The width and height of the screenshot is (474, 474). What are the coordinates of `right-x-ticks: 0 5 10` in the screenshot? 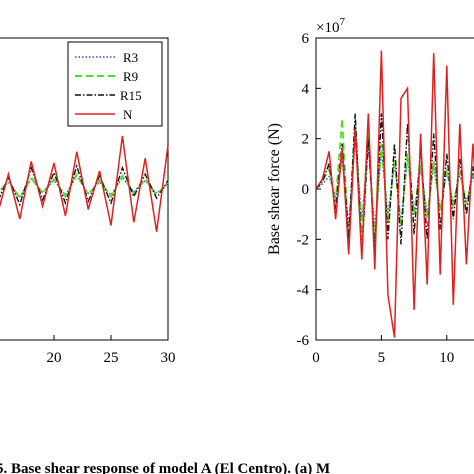 It's located at (383, 350).